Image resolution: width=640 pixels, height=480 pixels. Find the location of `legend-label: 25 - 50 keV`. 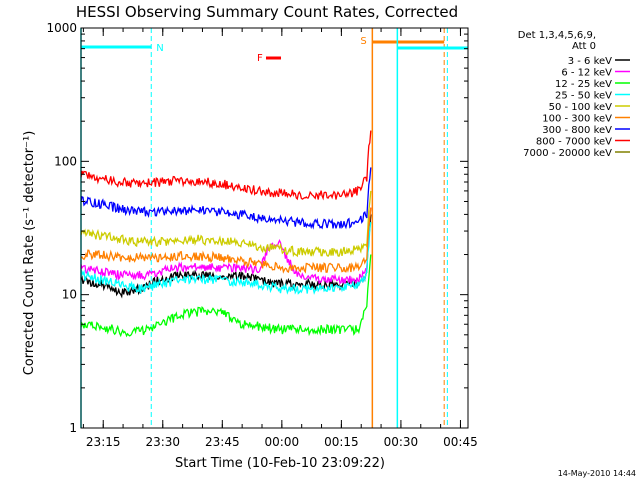

legend-label: 25 - 50 keV is located at coordinates (583, 96).